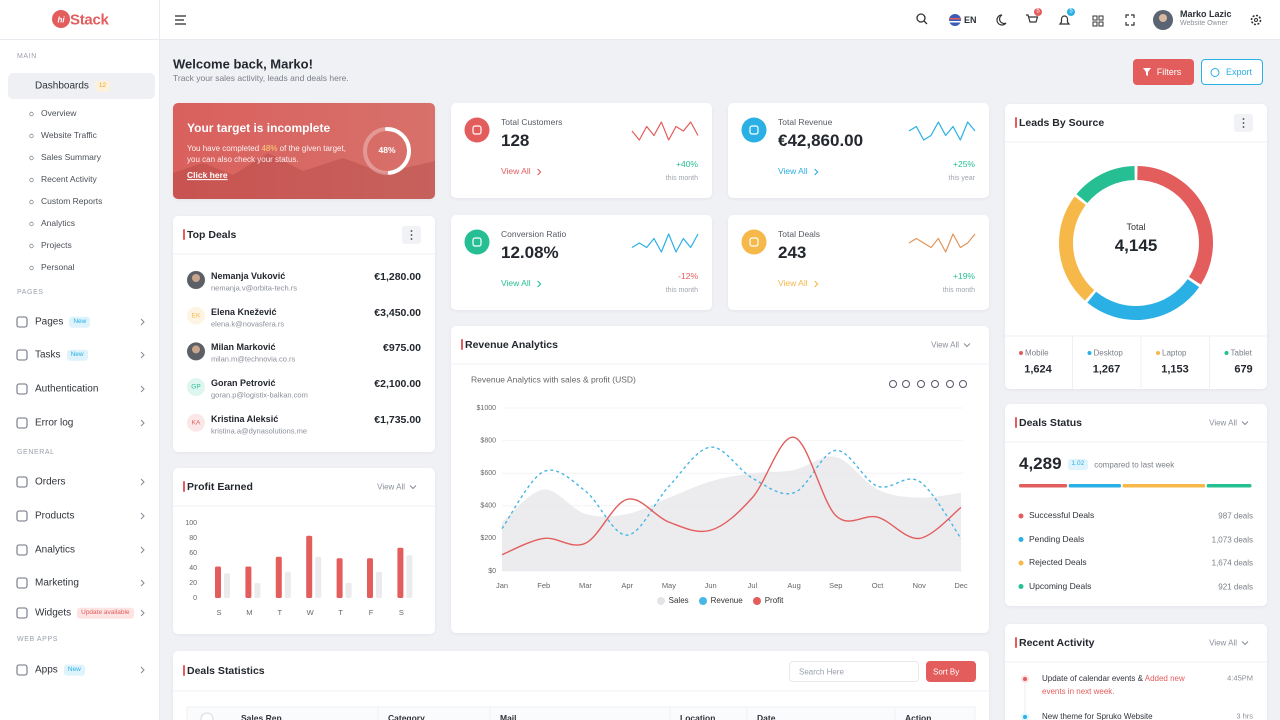 The height and width of the screenshot is (720, 1280). I want to click on menu-badge: New, so click(80, 322).